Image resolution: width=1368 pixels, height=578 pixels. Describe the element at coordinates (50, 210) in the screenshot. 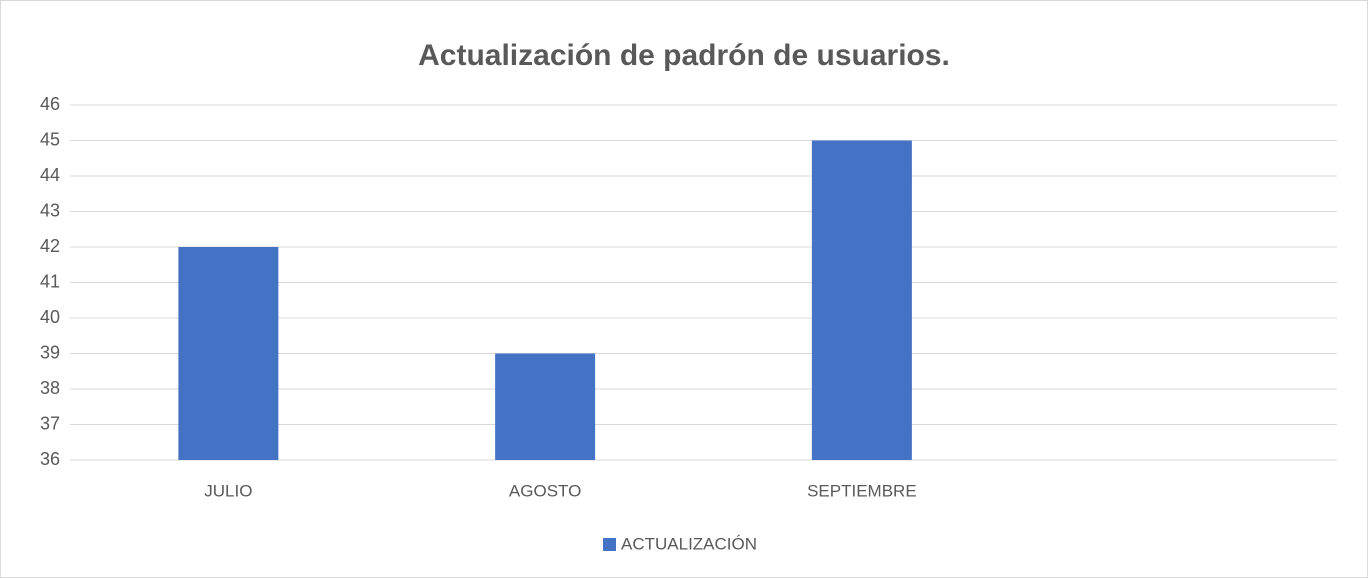

I see `y-tick-label: 43` at that location.